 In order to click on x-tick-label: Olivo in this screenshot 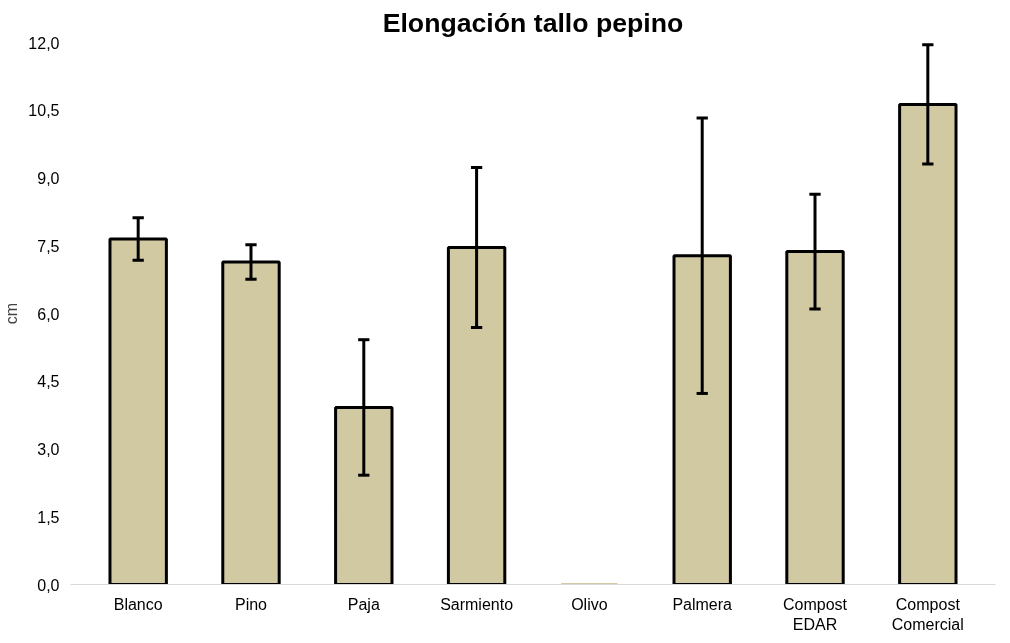, I will do `click(589, 604)`.